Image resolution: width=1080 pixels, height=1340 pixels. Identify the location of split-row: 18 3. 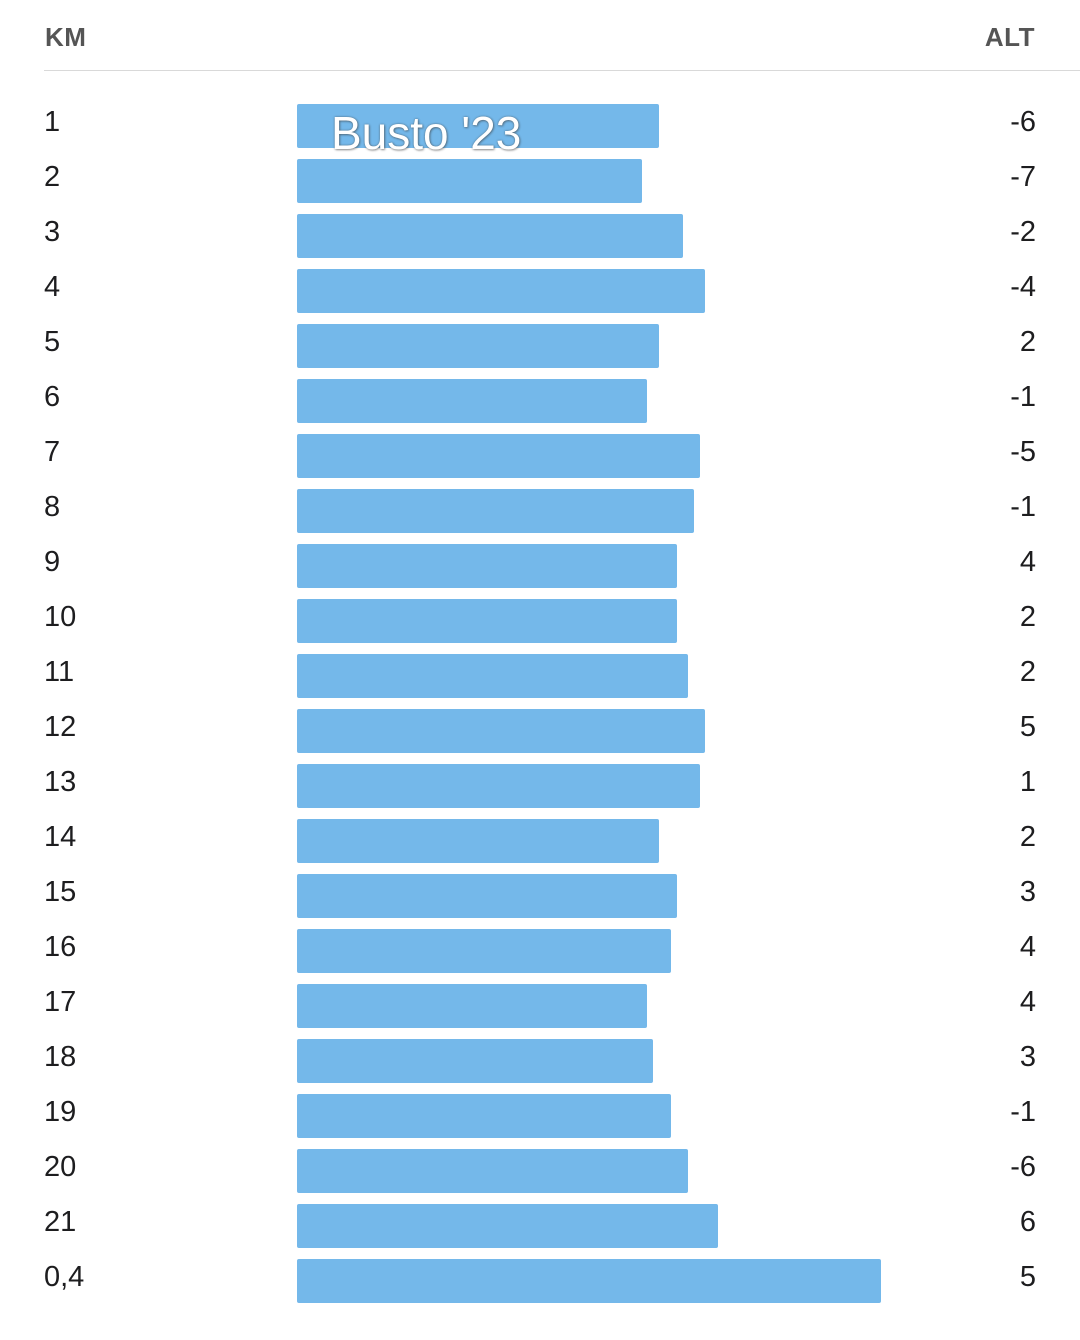
(540, 1061).